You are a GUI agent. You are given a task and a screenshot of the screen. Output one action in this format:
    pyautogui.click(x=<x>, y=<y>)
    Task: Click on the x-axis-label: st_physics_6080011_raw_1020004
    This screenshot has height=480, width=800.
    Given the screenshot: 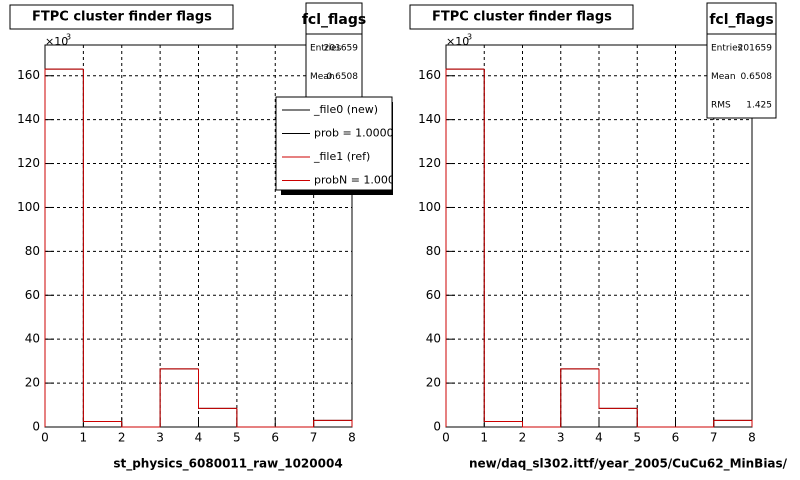 What is the action you would take?
    pyautogui.click(x=227, y=464)
    